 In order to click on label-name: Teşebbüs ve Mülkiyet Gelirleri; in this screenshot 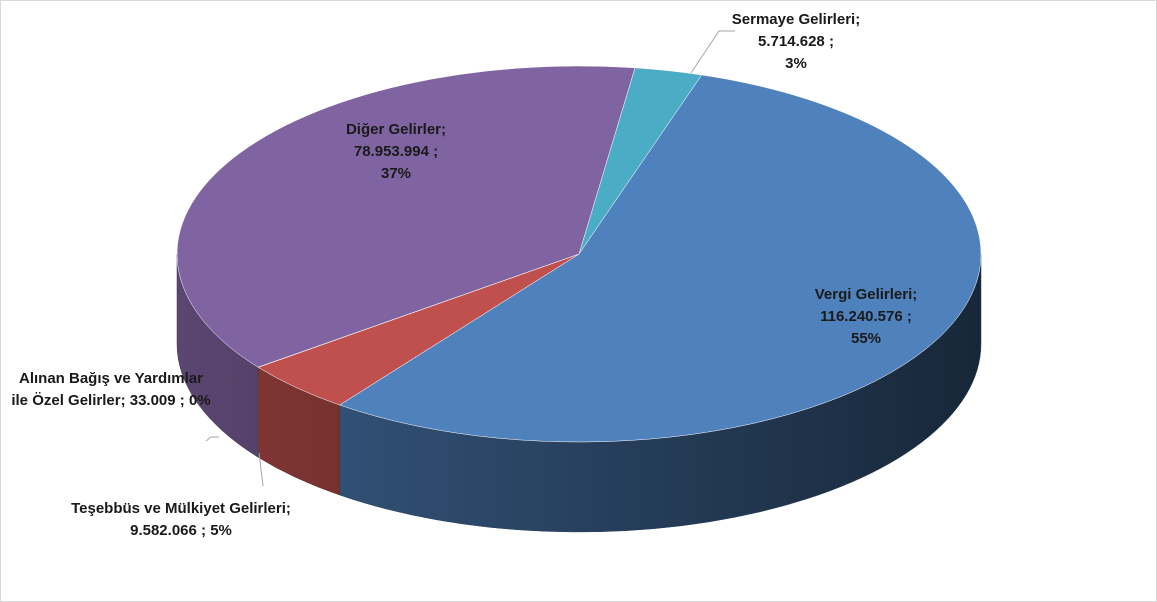, I will do `click(181, 508)`.